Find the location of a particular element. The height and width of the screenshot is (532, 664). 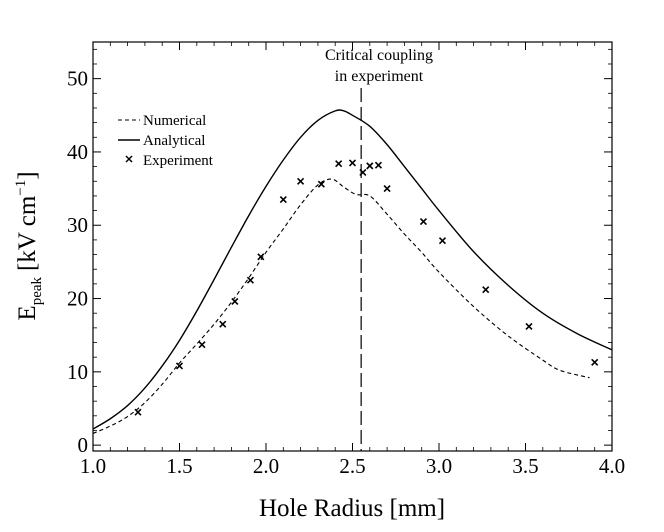

x-tick-label: 4.0 is located at coordinates (612, 466).